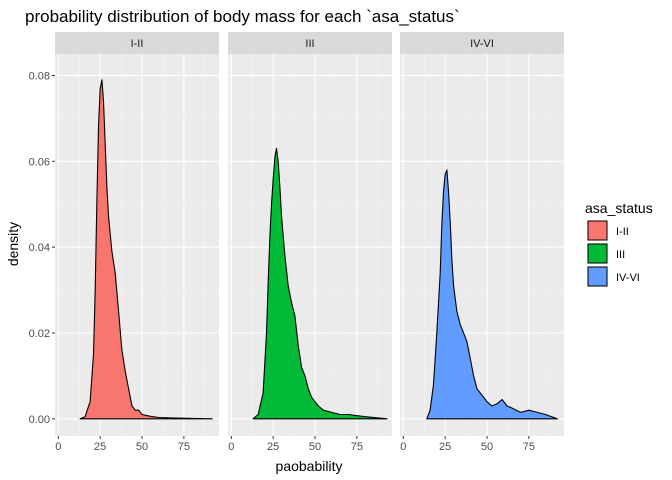  What do you see at coordinates (622, 232) in the screenshot?
I see `legend-label-i-ii: I-II` at bounding box center [622, 232].